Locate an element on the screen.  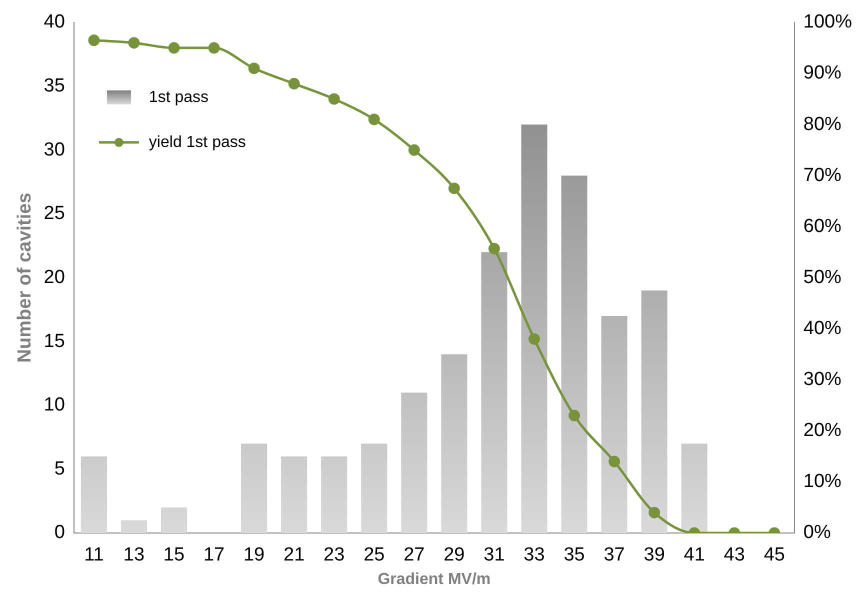
y-tick-label: 10 is located at coordinates (54, 405).